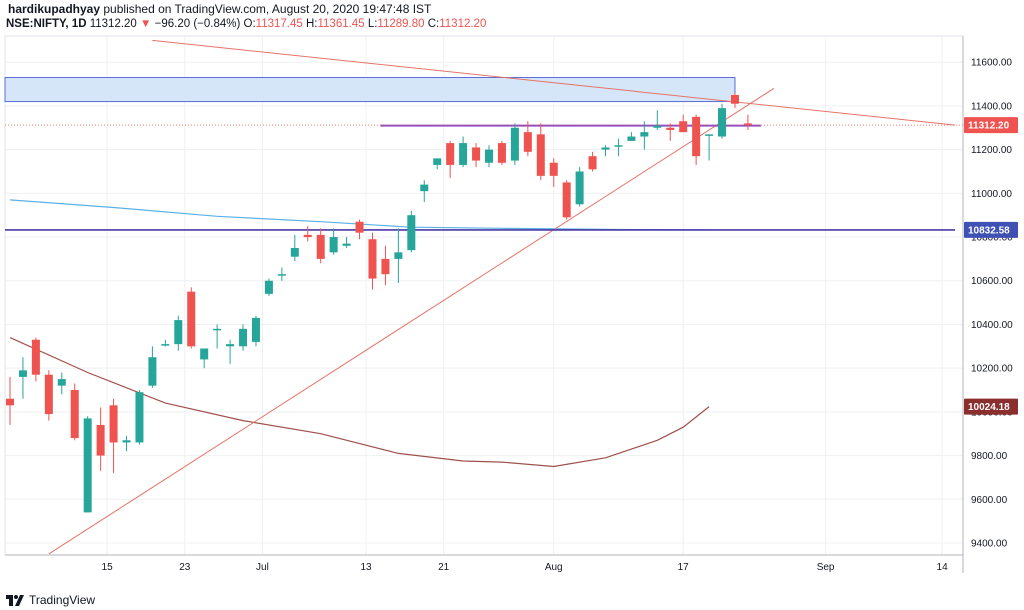 The image size is (1024, 610). Describe the element at coordinates (366, 567) in the screenshot. I see `time-tick-label: 13` at that location.